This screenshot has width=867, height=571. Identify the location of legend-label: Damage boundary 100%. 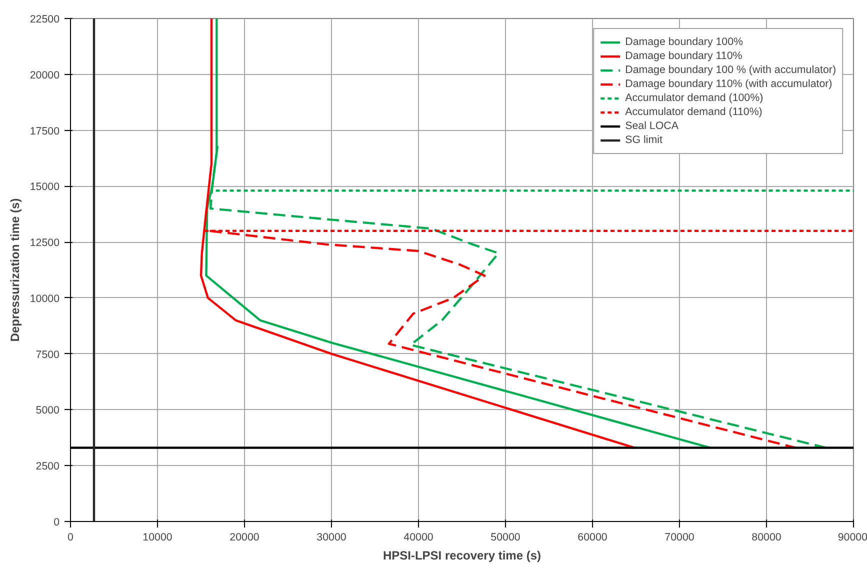
(684, 42).